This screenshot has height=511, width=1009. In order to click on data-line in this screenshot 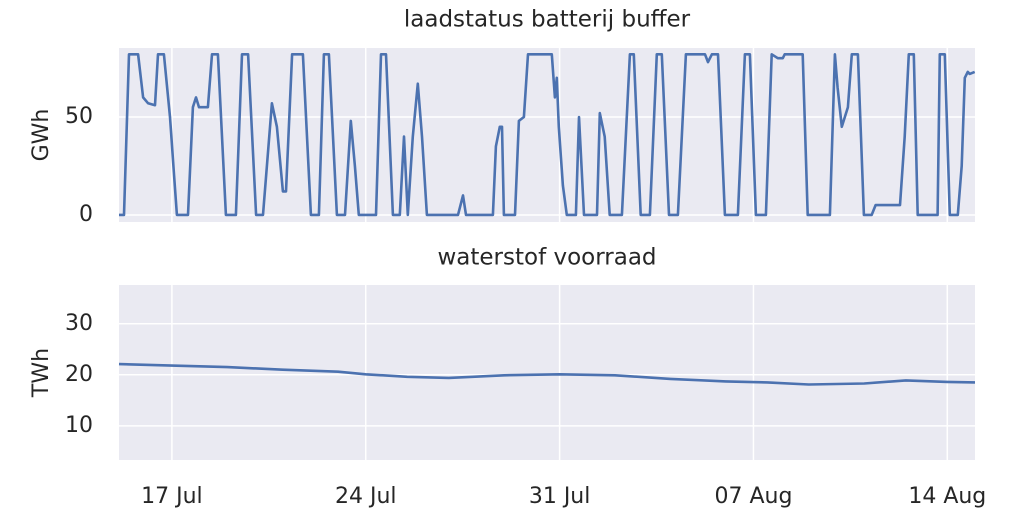, I will do `click(547, 374)`.